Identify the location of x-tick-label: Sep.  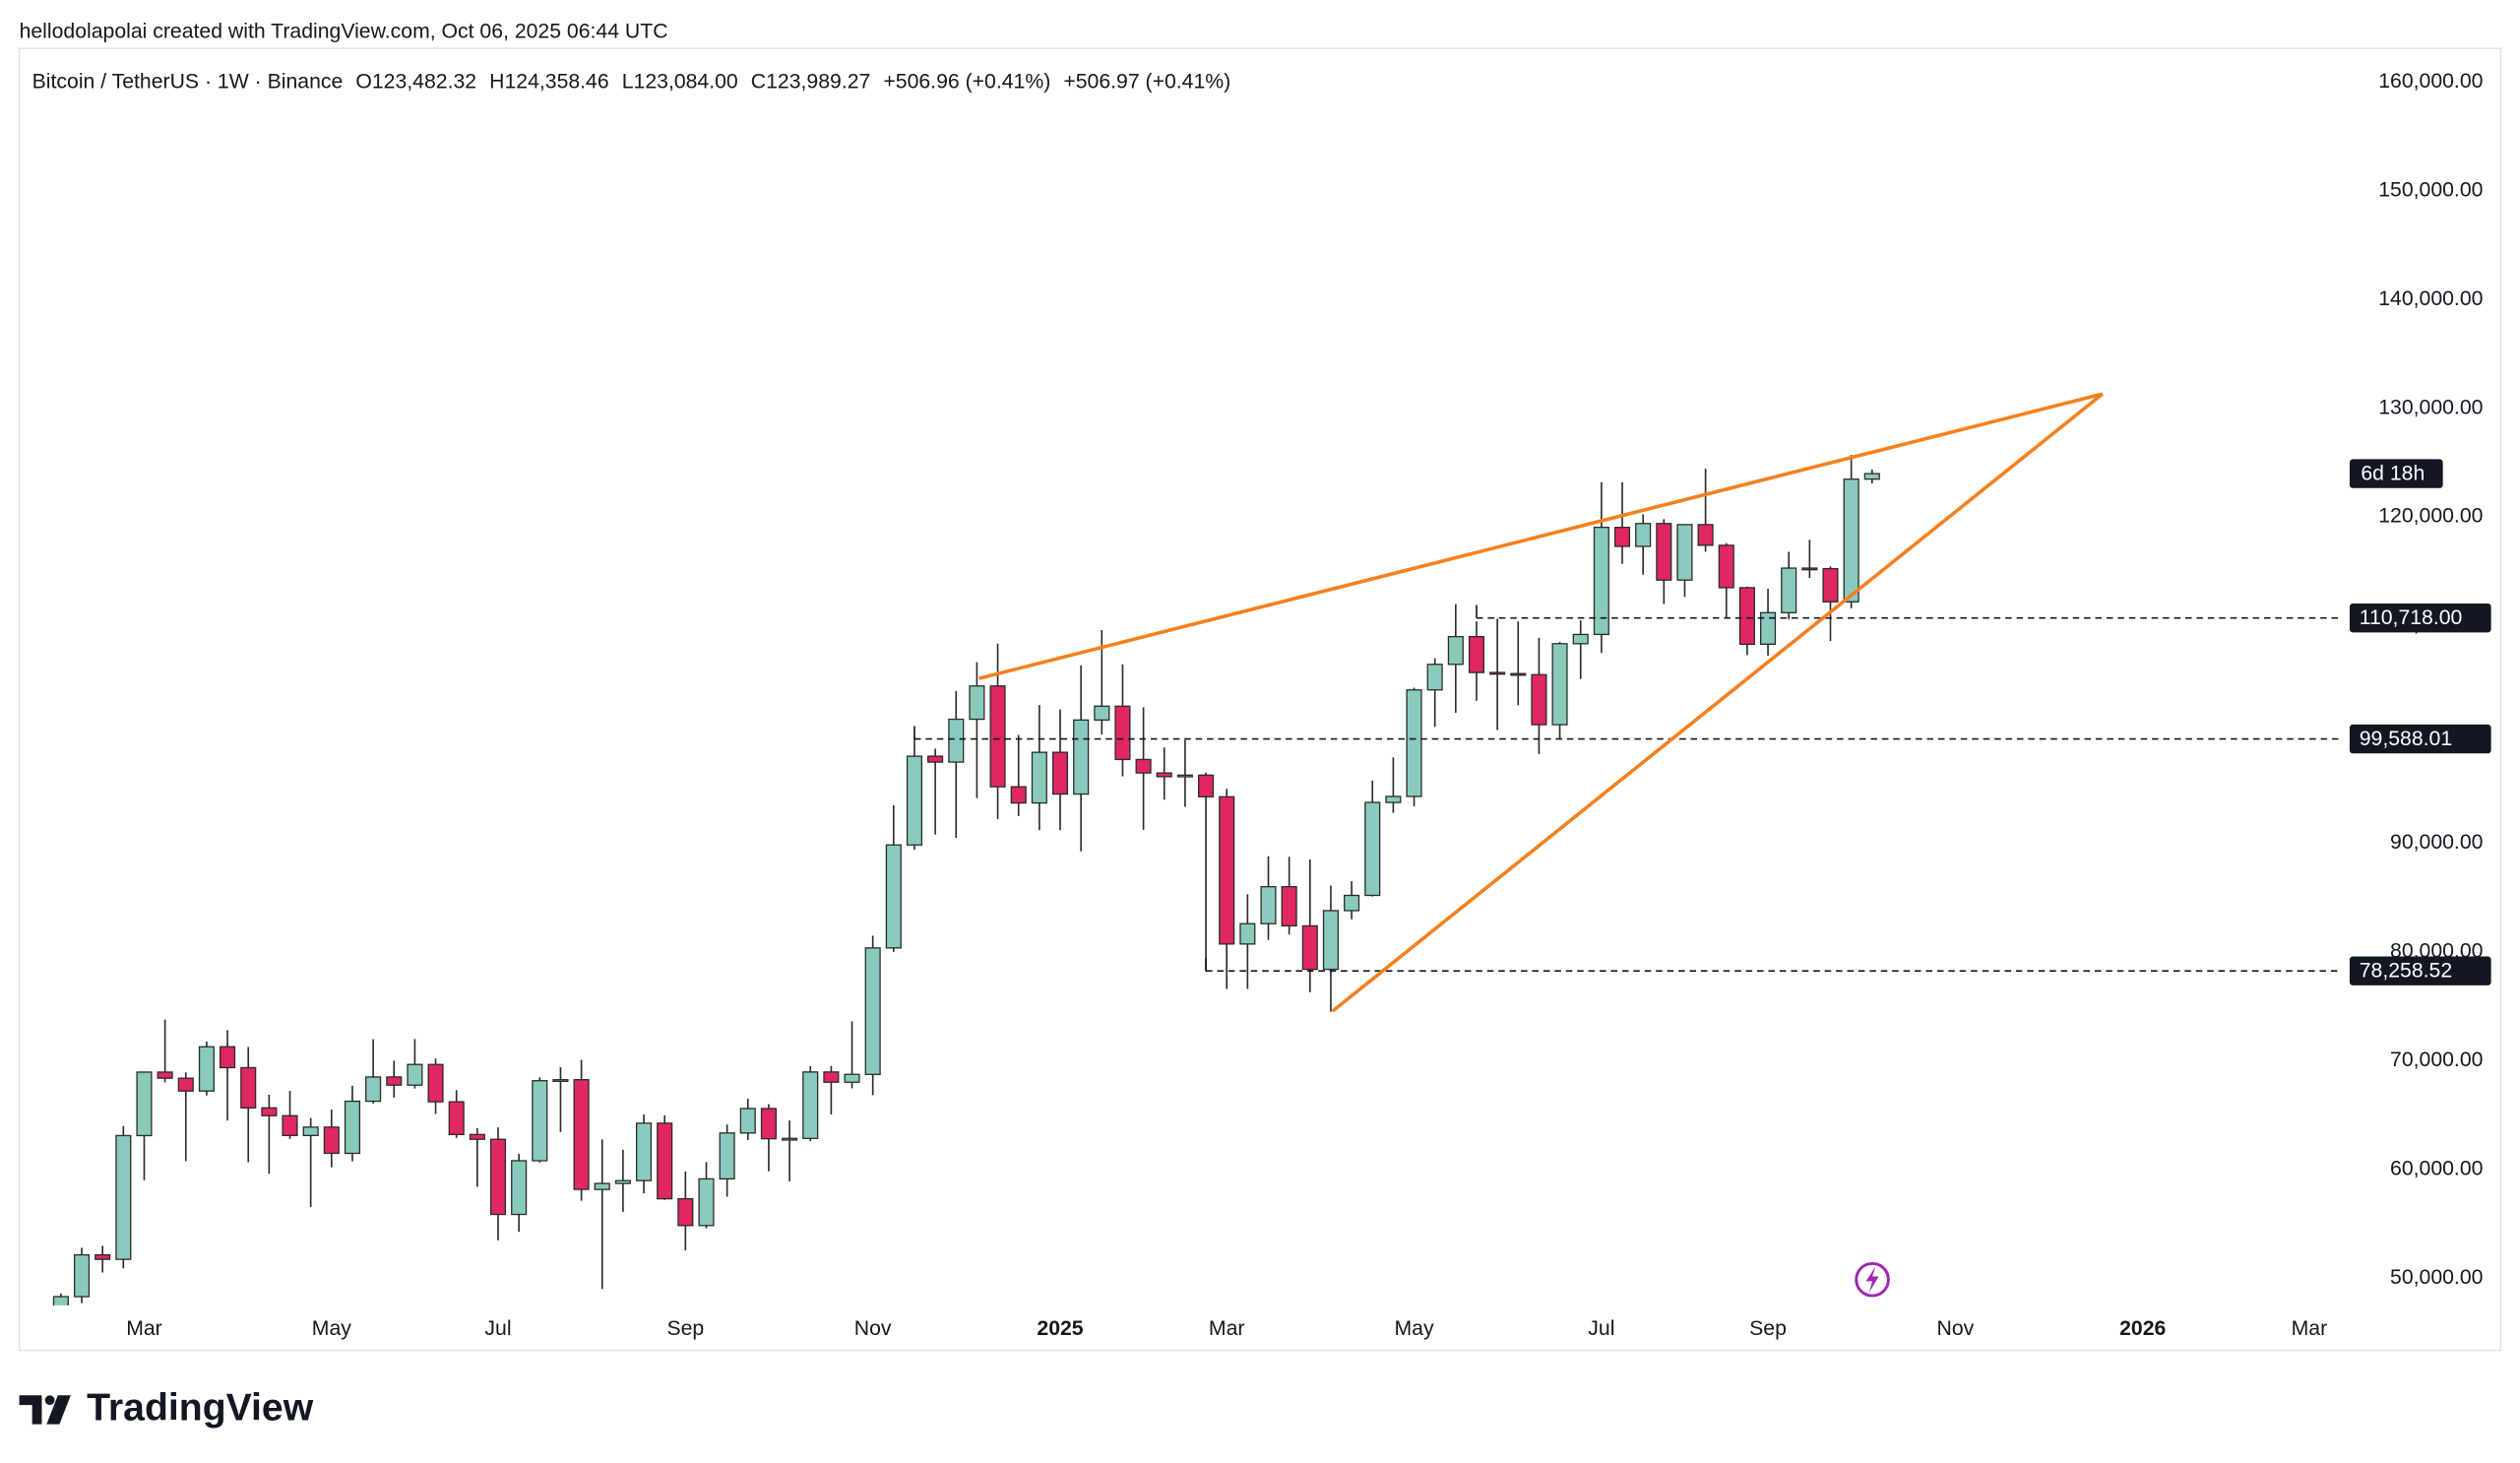
(685, 1329).